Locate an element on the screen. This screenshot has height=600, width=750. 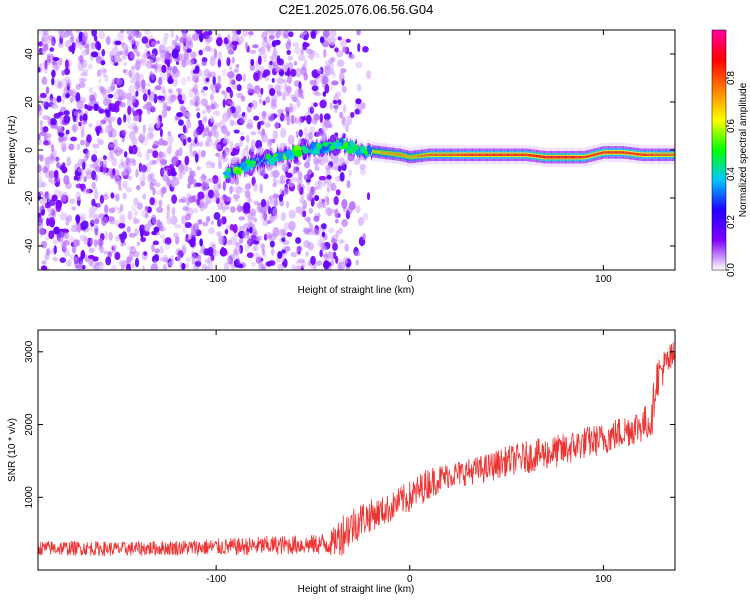
colorbar-tick-label: 0.8 is located at coordinates (731, 78).